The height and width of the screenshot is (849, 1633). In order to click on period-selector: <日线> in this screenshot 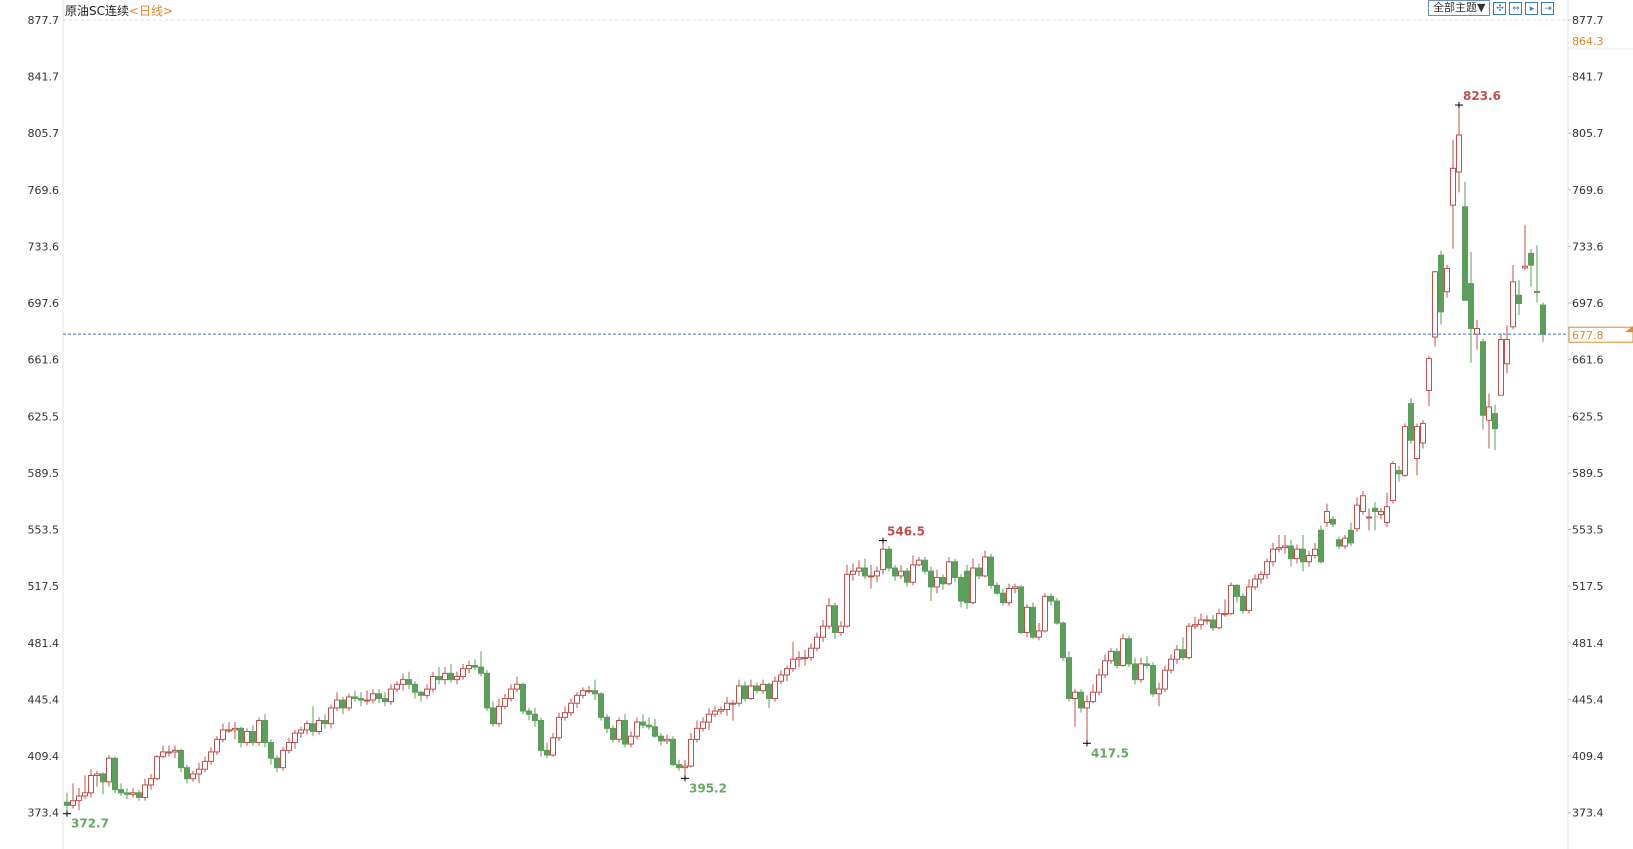, I will do `click(151, 11)`.